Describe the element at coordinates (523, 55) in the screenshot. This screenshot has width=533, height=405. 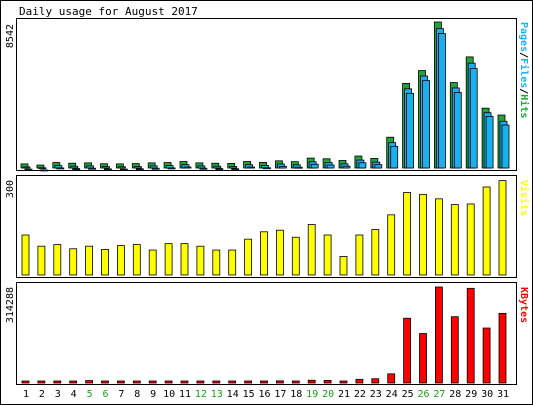
I see `legend-sep-1: /` at that location.